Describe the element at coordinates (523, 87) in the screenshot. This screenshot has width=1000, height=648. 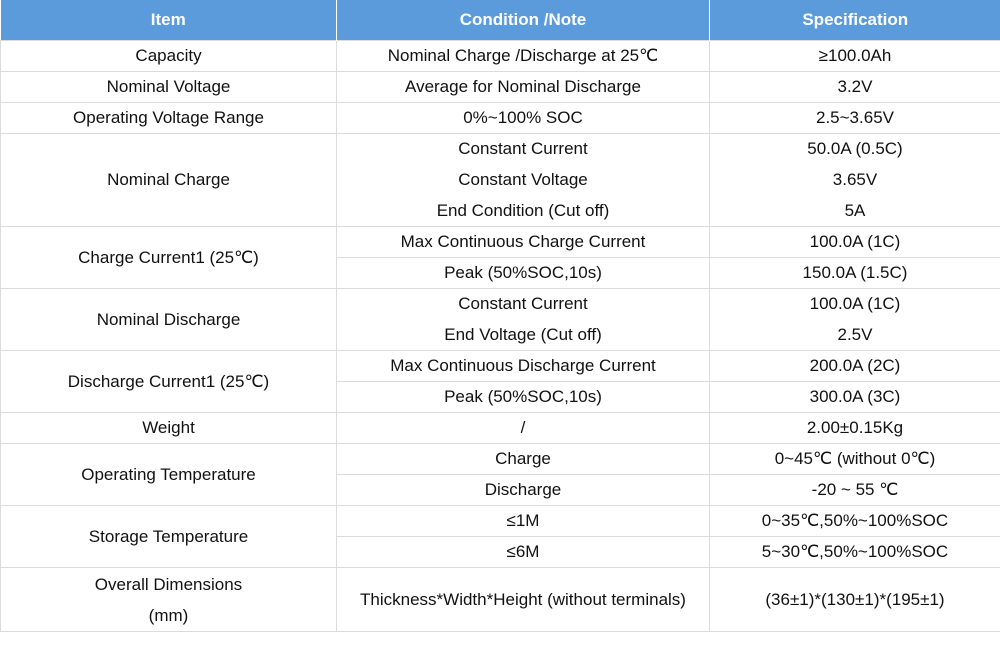
I see `condition-cell: Average for Nominal Discharge` at that location.